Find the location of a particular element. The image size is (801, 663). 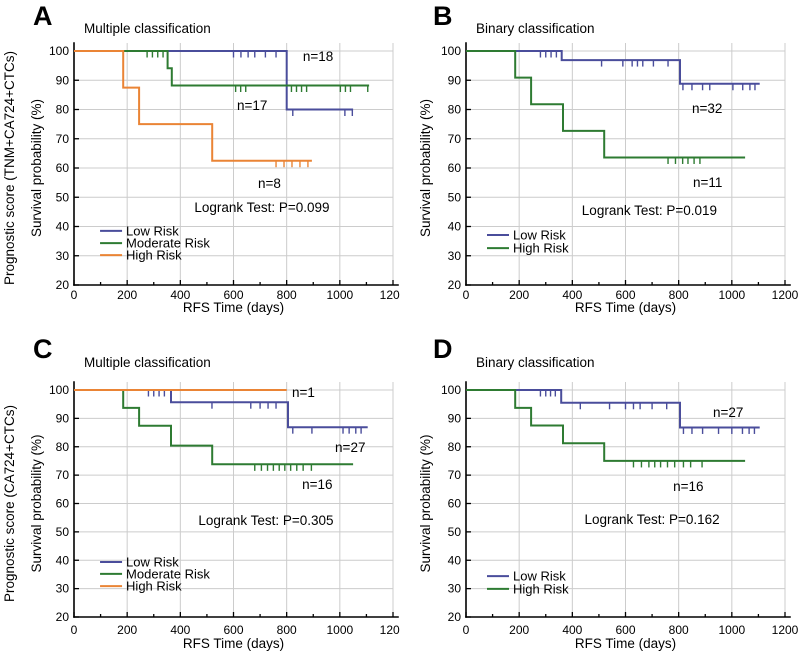

logrank-annotation: Logrank Test: P=0.099 is located at coordinates (261, 207).